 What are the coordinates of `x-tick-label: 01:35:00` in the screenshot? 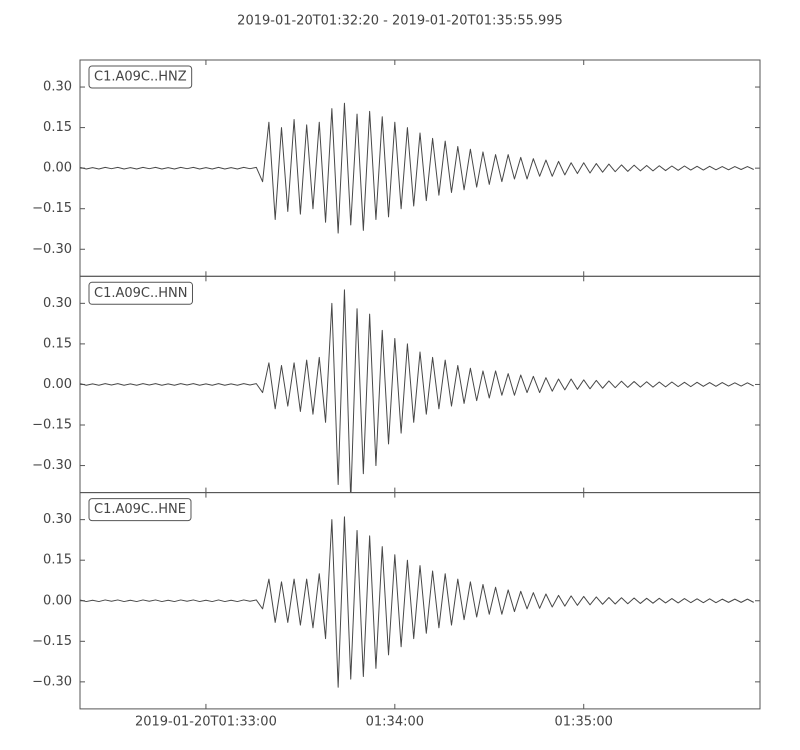 It's located at (584, 721).